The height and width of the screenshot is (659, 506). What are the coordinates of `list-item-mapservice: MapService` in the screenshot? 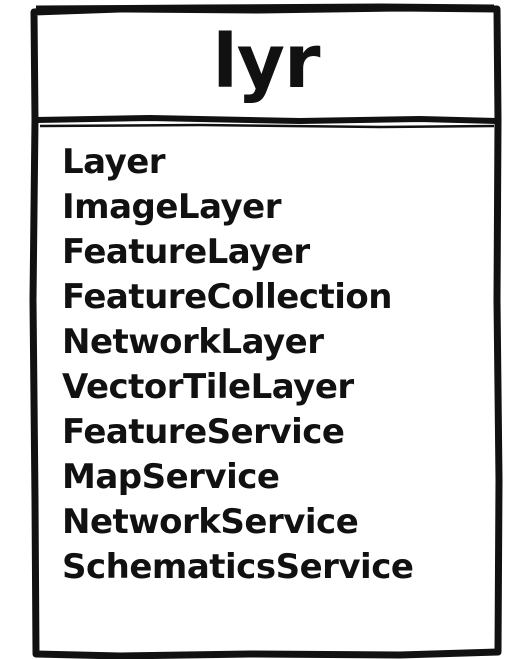 It's located at (171, 477).